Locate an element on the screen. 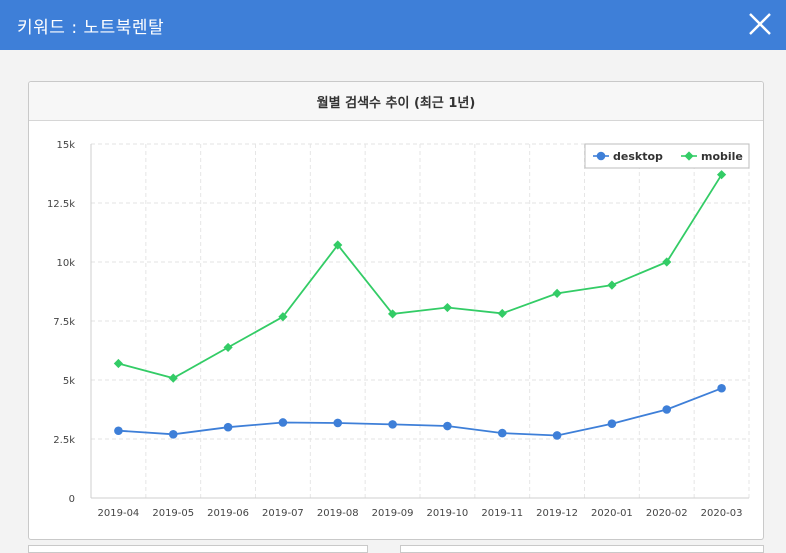 The width and height of the screenshot is (786, 553). y-tick-label: 10k is located at coordinates (65, 263).